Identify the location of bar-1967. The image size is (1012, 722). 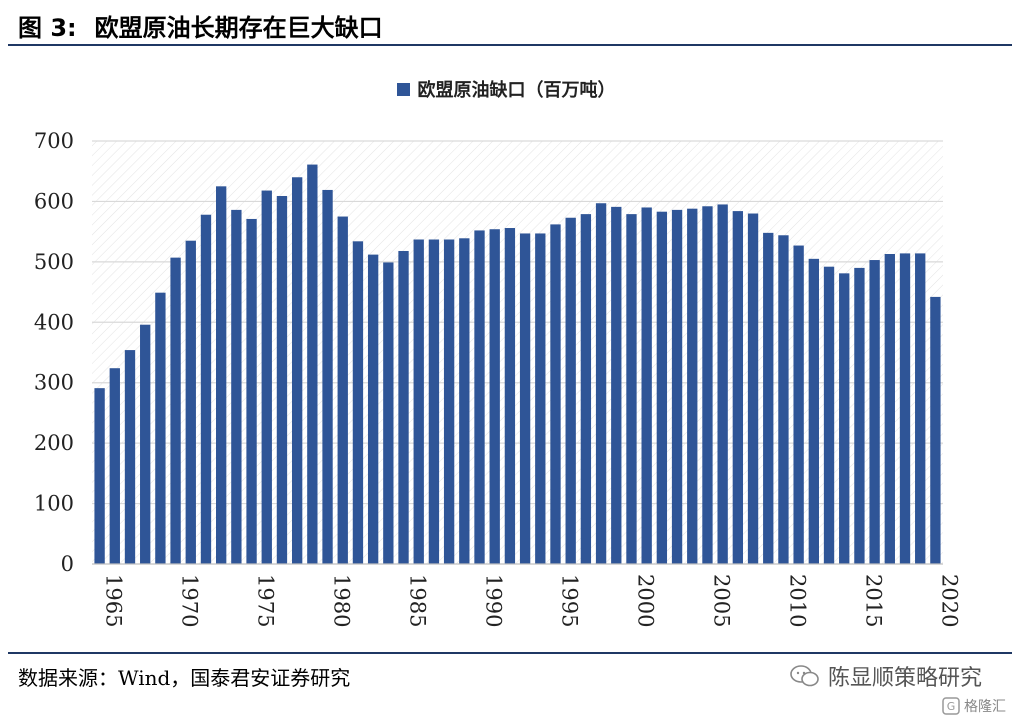
(130, 457).